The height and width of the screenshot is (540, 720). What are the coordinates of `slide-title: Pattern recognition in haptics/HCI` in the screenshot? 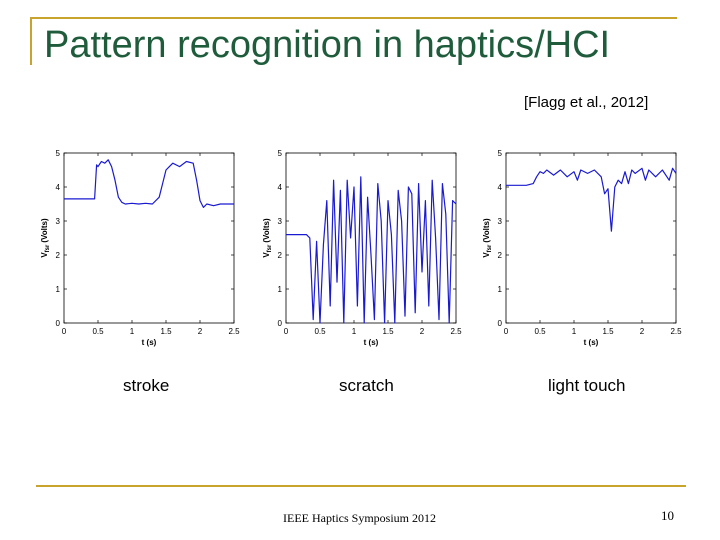 It's located at (327, 45).